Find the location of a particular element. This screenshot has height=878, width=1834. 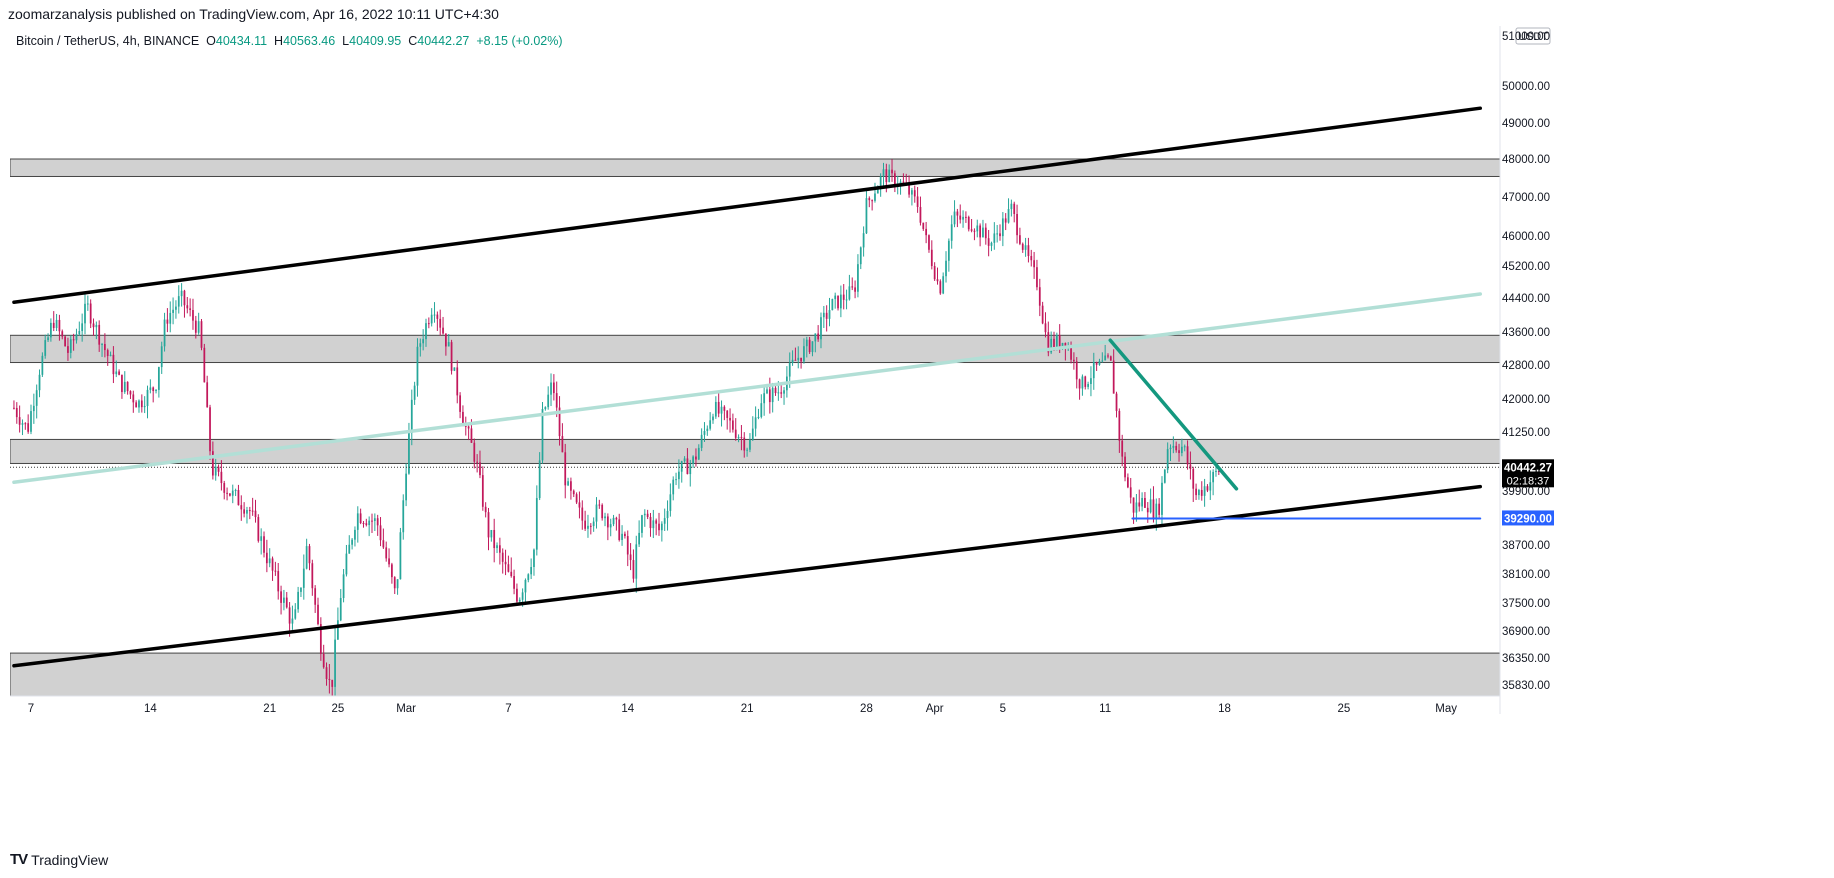

x-tick-label: 7 is located at coordinates (508, 709).